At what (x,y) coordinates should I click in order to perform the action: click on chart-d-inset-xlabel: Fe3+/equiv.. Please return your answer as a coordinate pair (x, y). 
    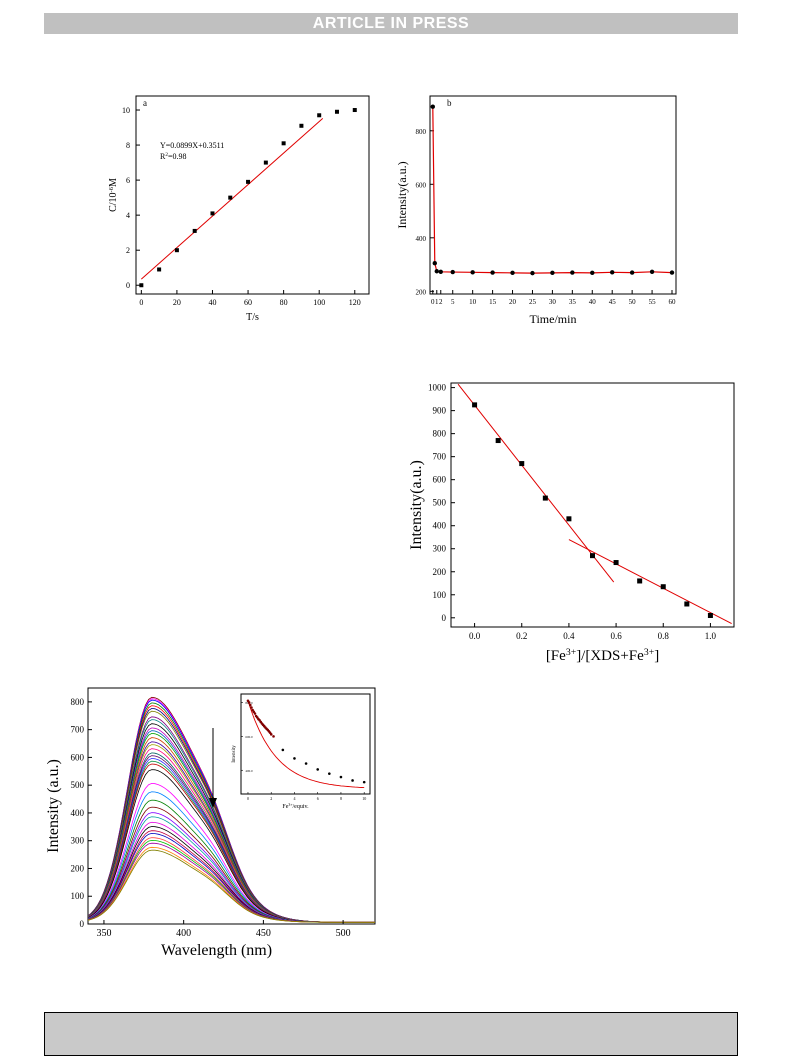
    Looking at the image, I should click on (295, 806).